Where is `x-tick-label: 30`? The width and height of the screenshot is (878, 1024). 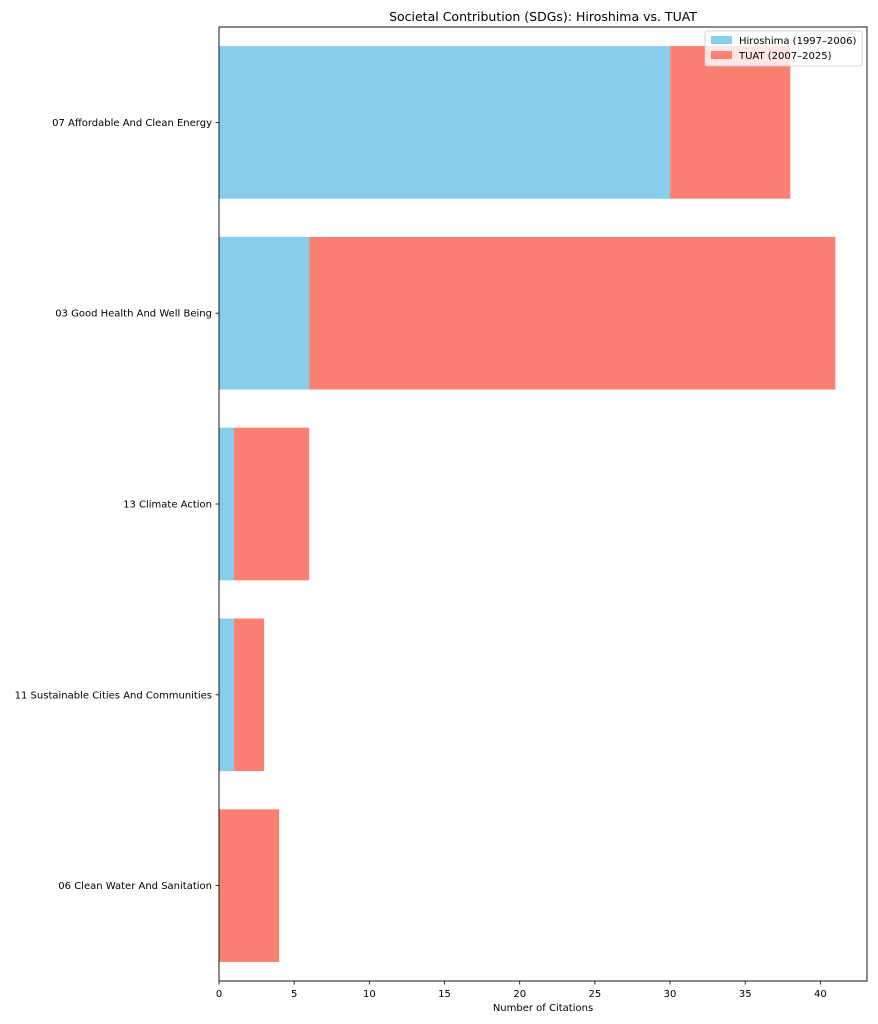
x-tick-label: 30 is located at coordinates (670, 994).